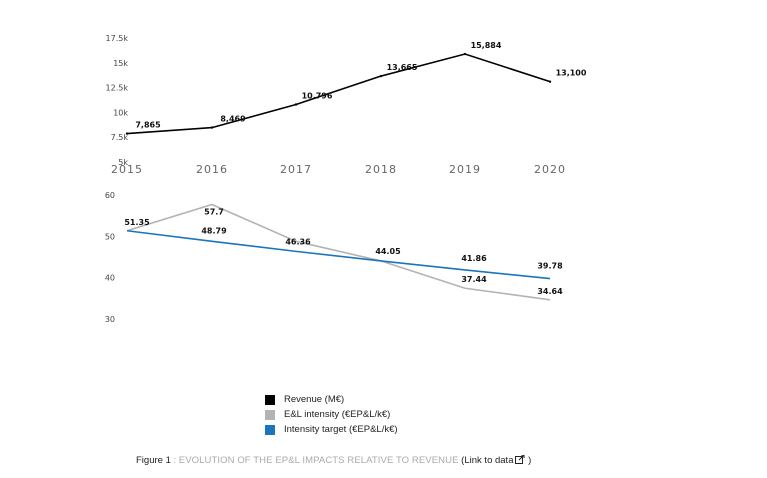  I want to click on caption-open-paren: (, so click(461, 460).